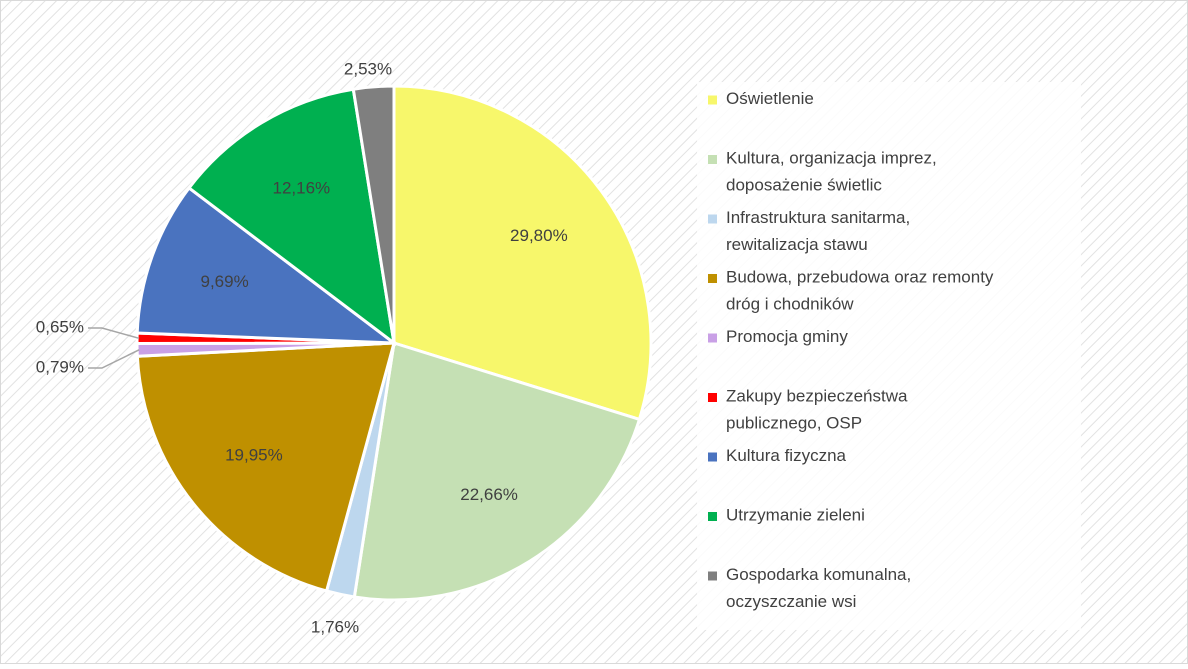 This screenshot has height=669, width=1188. I want to click on legend-label: Gospodarka komunalna, oczyszczanie wsi, so click(818, 588).